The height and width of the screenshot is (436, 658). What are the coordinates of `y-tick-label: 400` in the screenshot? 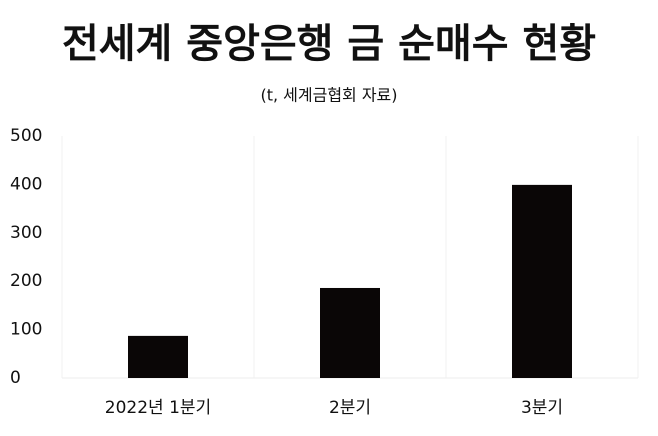 It's located at (26, 184).